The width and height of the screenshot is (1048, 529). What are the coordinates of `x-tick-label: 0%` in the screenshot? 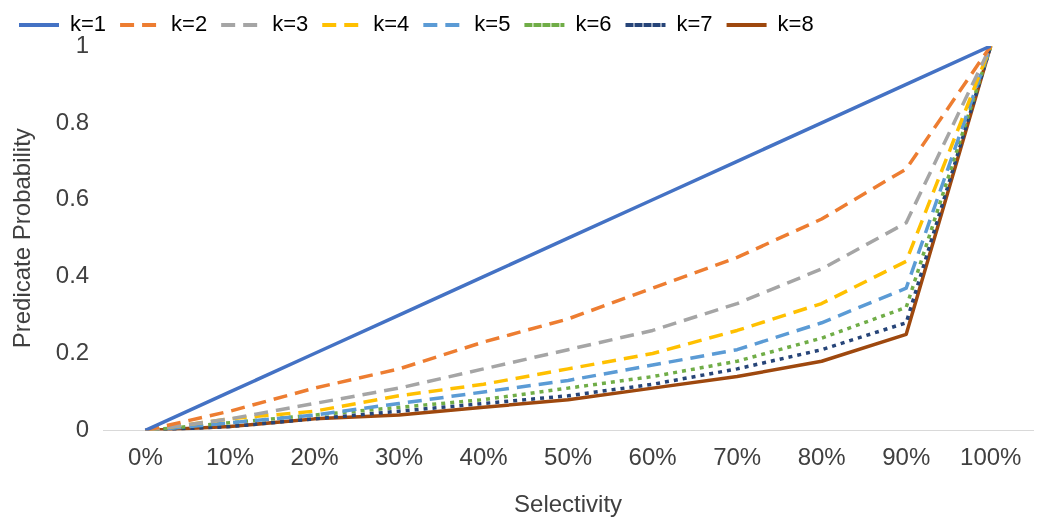 It's located at (145, 457).